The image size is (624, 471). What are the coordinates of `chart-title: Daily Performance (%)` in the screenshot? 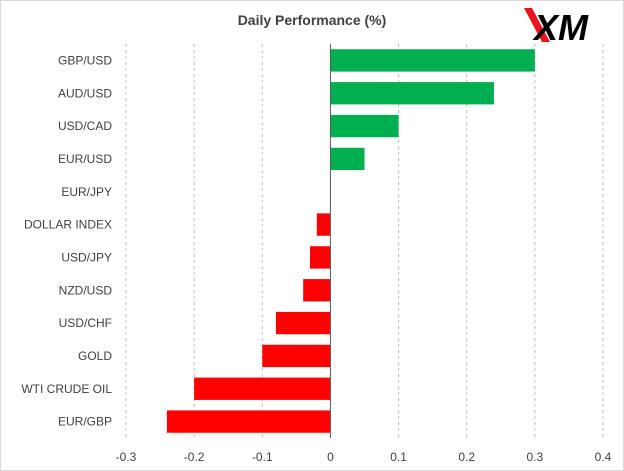 It's located at (312, 20).